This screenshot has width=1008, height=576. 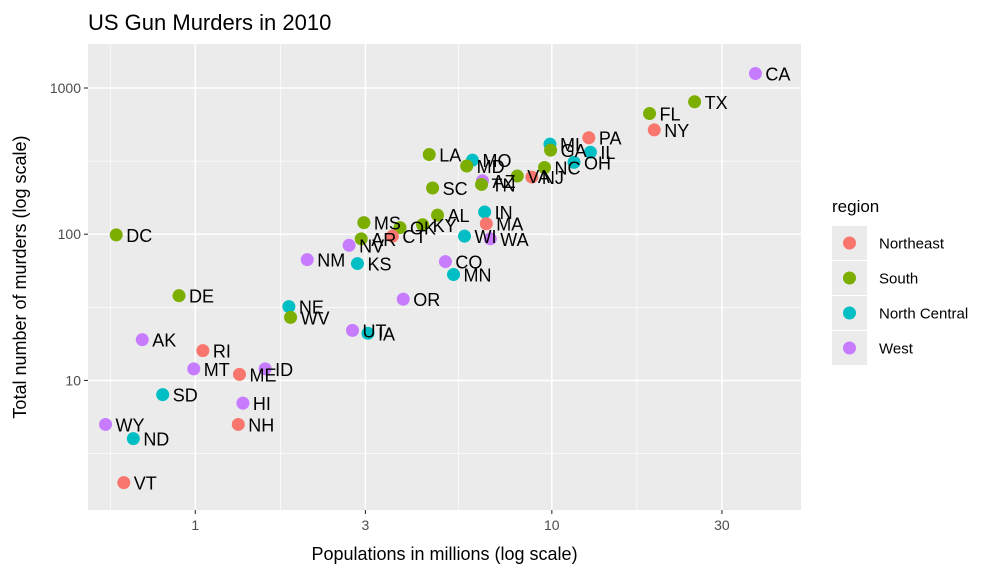 What do you see at coordinates (194, 369) in the screenshot?
I see `data-point-mt` at bounding box center [194, 369].